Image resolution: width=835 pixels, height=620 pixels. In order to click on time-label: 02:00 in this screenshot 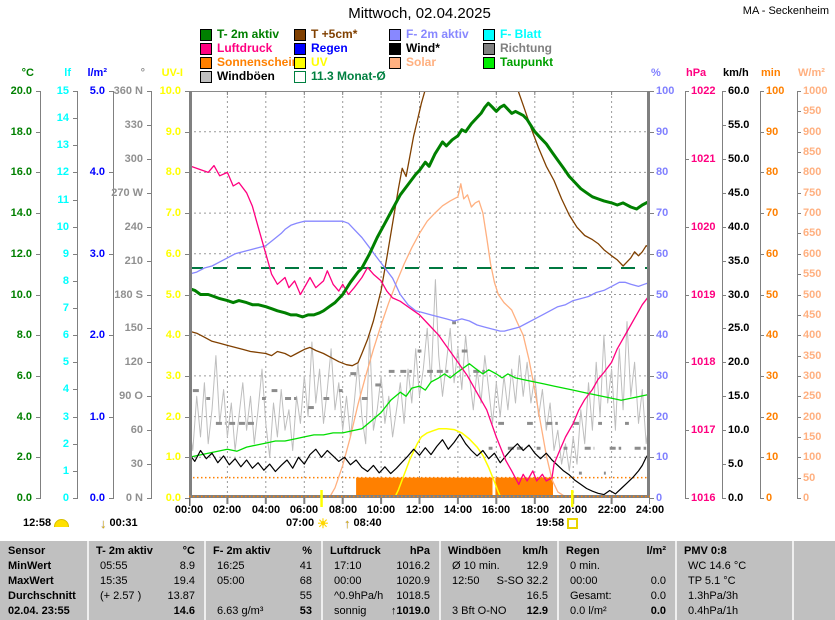, I will do `click(227, 510)`.